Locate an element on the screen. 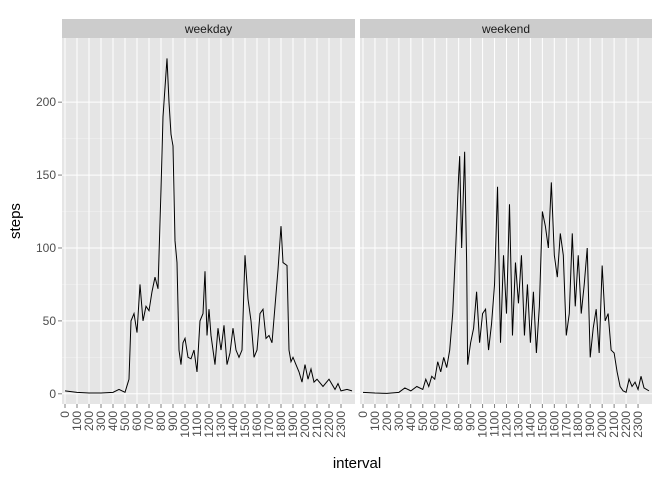  x-axis-title: interval is located at coordinates (357, 463).